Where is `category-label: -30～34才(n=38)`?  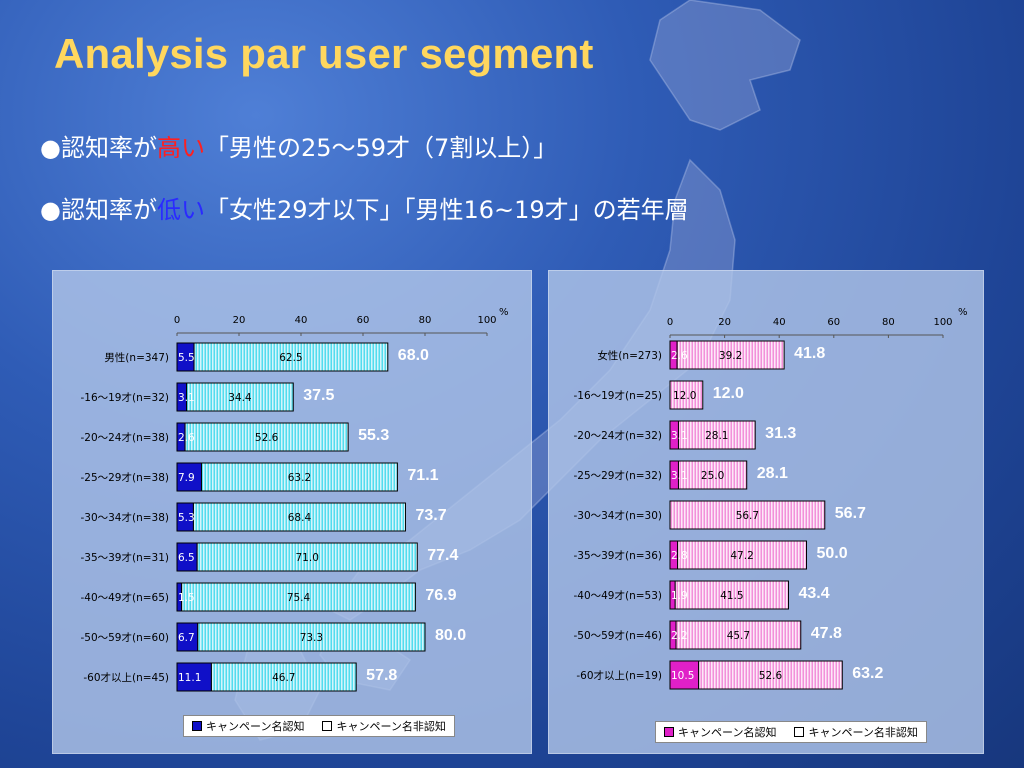
category-label: -30～34才(n=38) is located at coordinates (124, 517).